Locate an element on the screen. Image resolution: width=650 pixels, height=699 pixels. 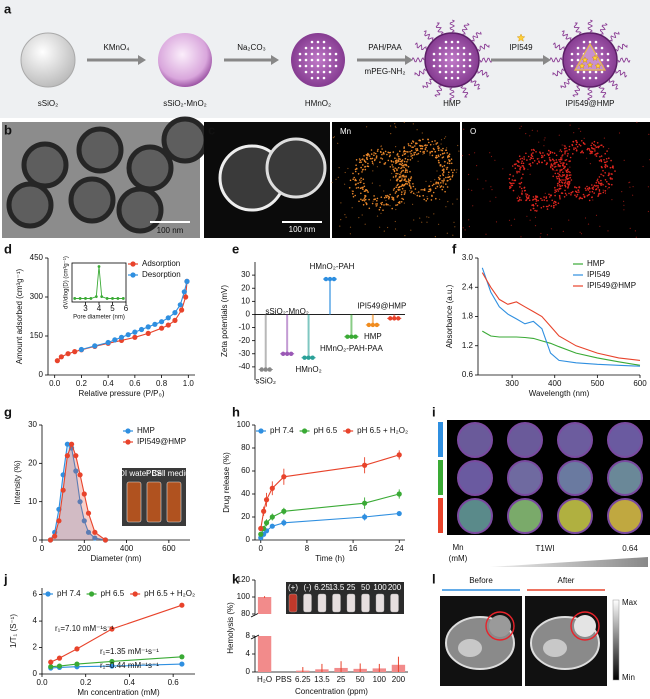
y-axis-title: Absorbance (a.u.) is located at coordinates (449, 316).